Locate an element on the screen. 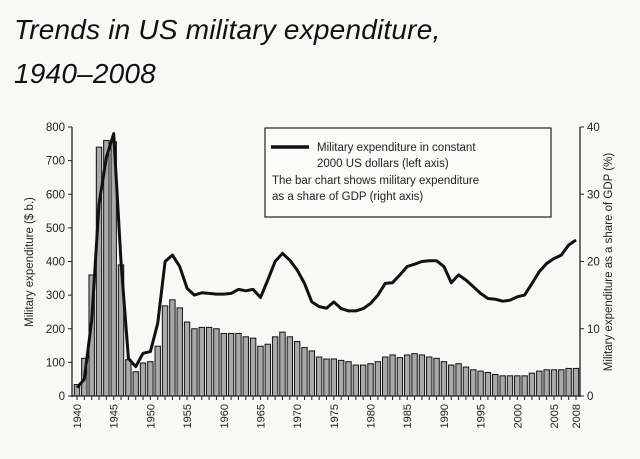  bar-1949 is located at coordinates (143, 379).